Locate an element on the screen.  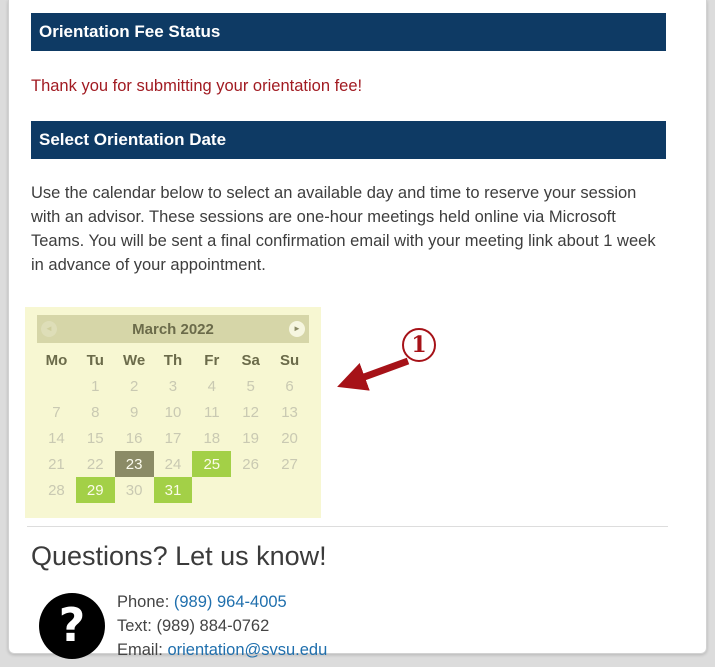
calendar-day-2: 2 is located at coordinates (134, 386).